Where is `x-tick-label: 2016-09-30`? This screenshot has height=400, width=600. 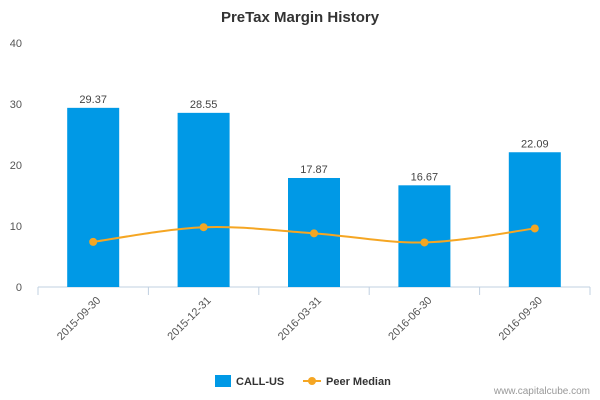 x-tick-label: 2016-09-30 is located at coordinates (521, 319).